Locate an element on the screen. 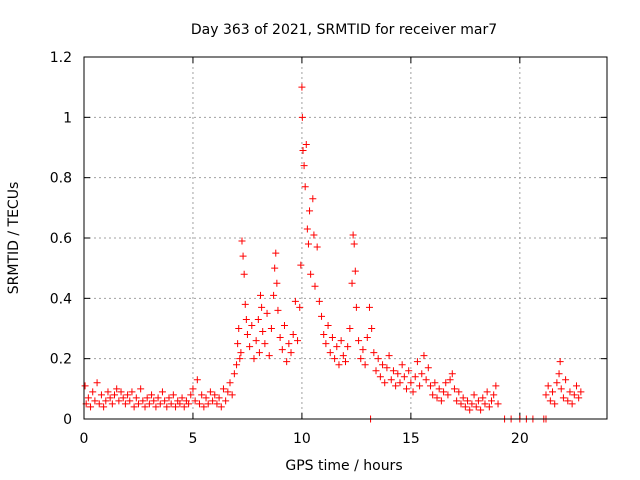 This screenshot has height=480, width=640. x-axis-label: GPS time / hours is located at coordinates (343, 466).